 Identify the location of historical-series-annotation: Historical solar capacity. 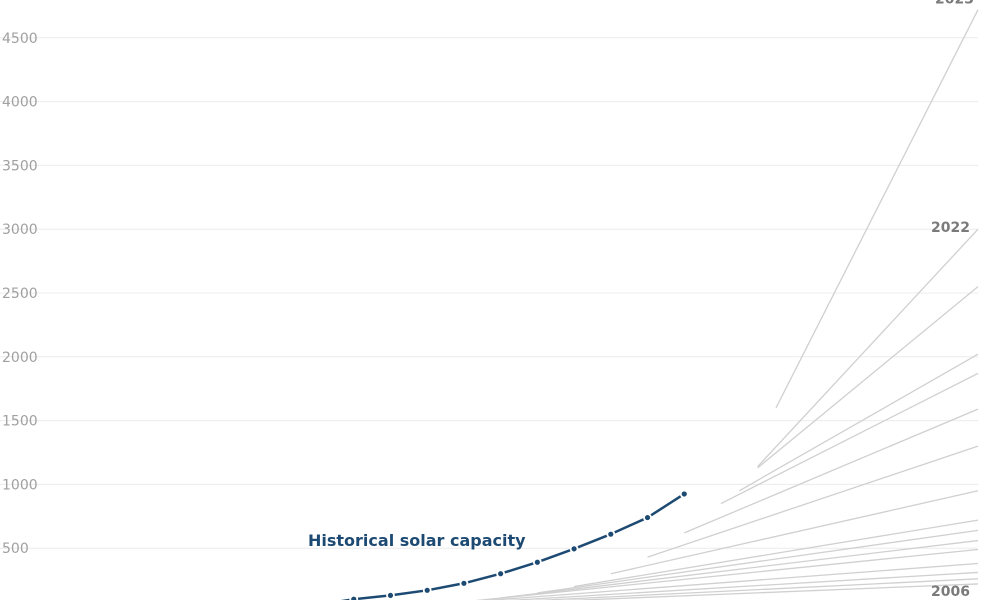
(417, 540).